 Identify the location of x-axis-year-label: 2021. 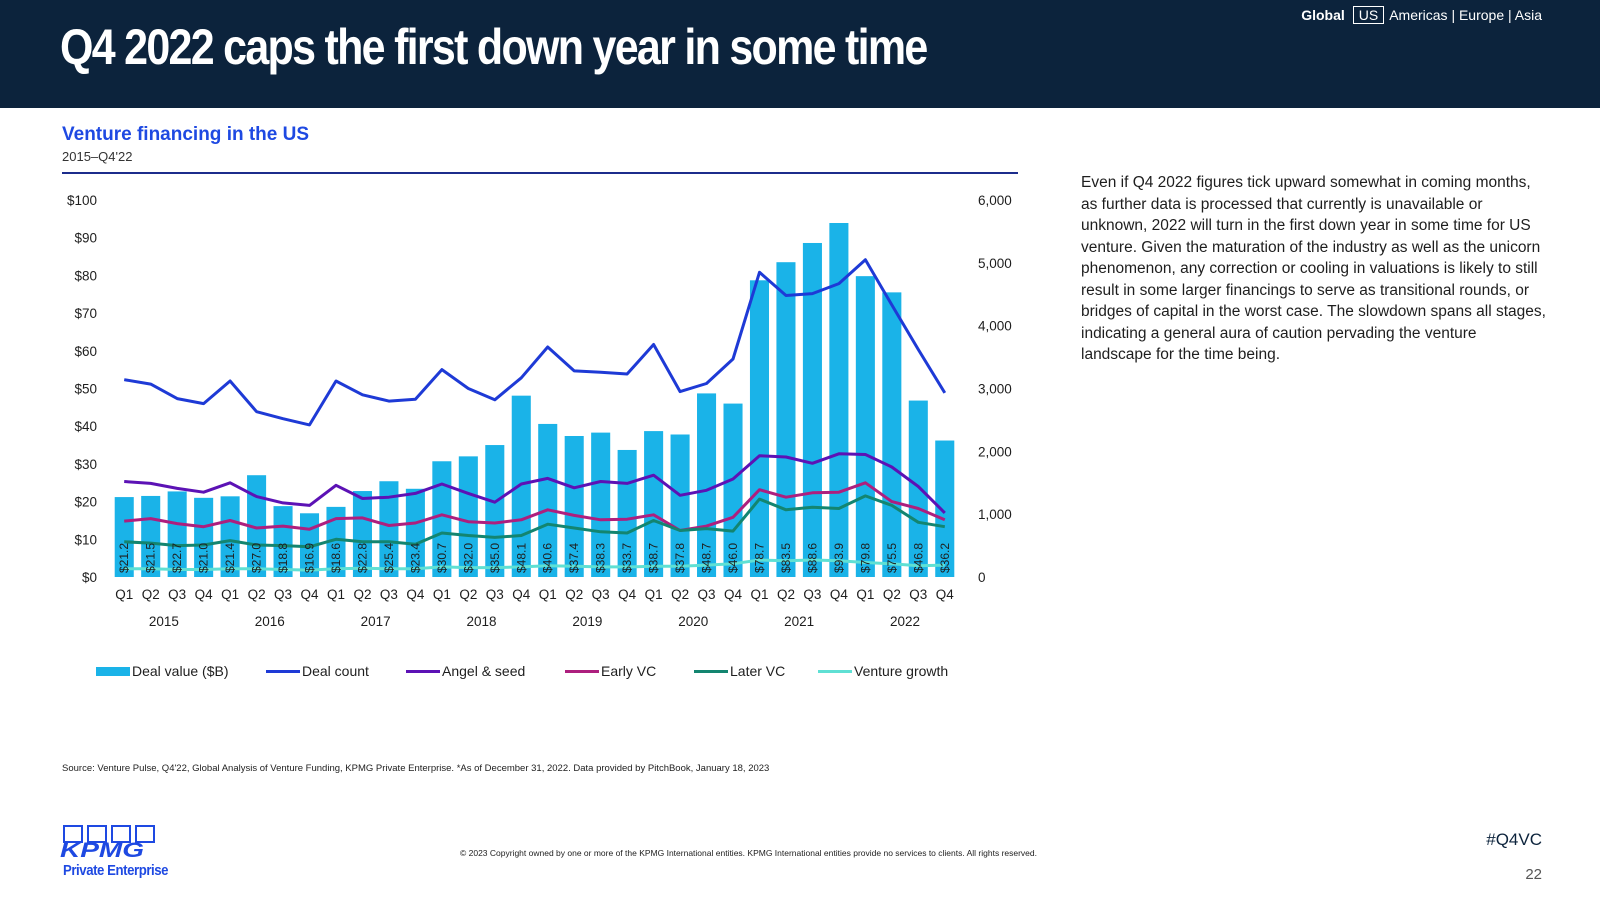
(799, 621).